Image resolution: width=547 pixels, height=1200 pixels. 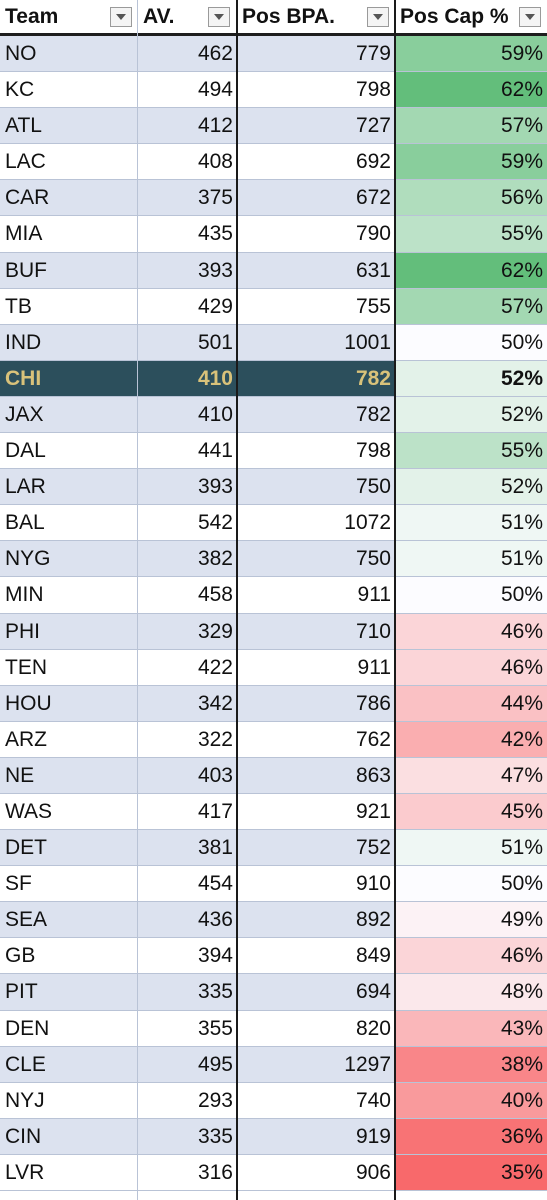 What do you see at coordinates (24, 595) in the screenshot?
I see `team-cell: MIN` at bounding box center [24, 595].